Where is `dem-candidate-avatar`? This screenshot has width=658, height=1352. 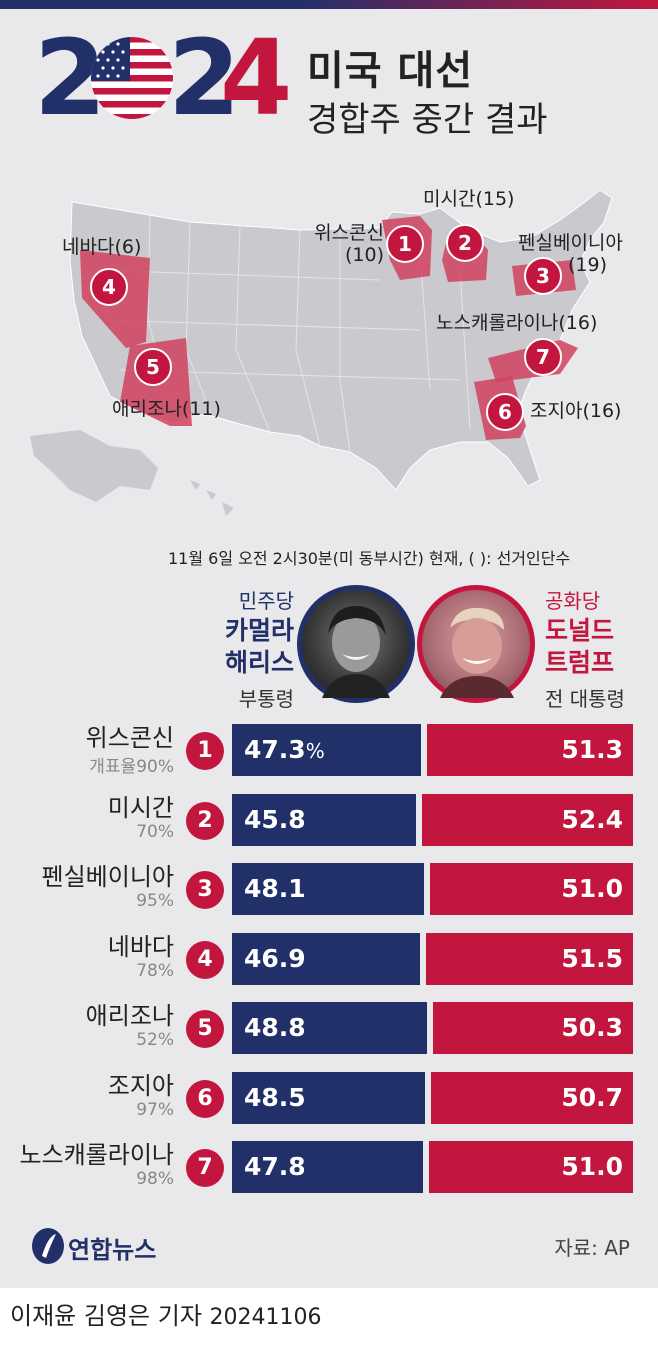 dem-candidate-avatar is located at coordinates (356, 644).